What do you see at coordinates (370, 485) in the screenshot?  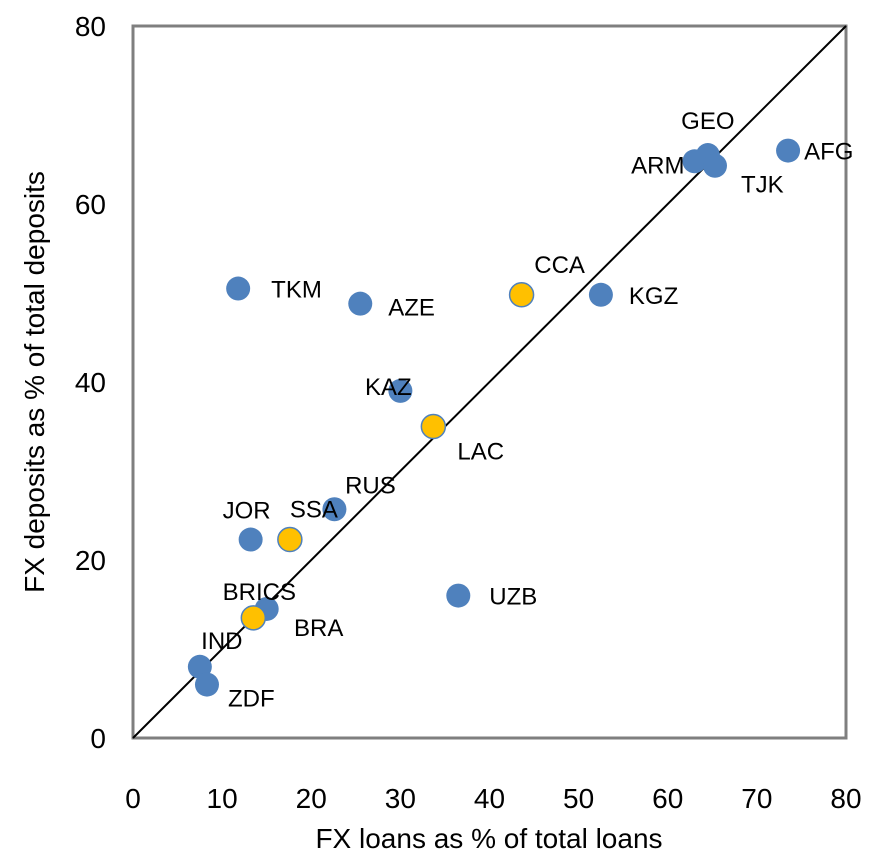 I see `point-label-rus: RUS` at bounding box center [370, 485].